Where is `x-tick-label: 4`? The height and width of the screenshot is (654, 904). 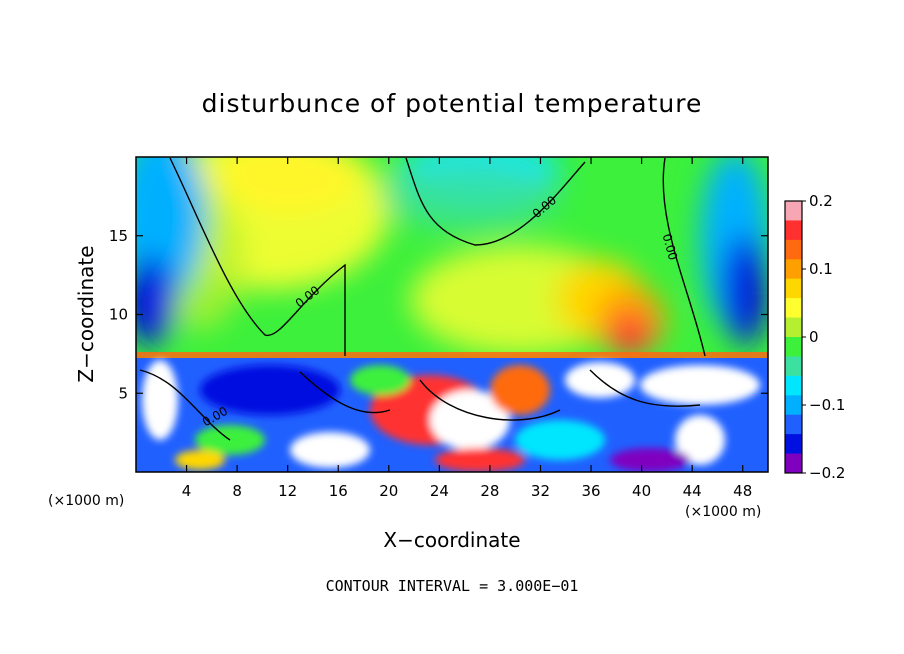 x-tick-label: 4 is located at coordinates (187, 491).